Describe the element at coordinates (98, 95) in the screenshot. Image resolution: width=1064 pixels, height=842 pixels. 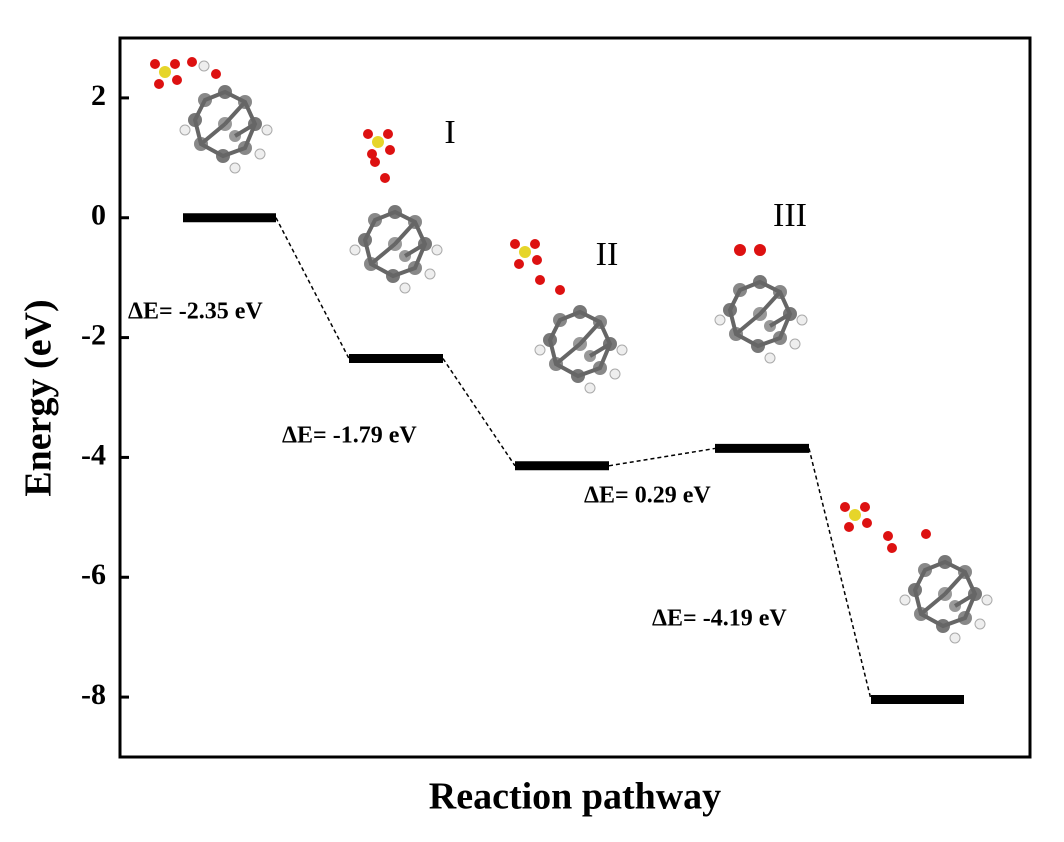
I see `y-tick-label: 2` at that location.